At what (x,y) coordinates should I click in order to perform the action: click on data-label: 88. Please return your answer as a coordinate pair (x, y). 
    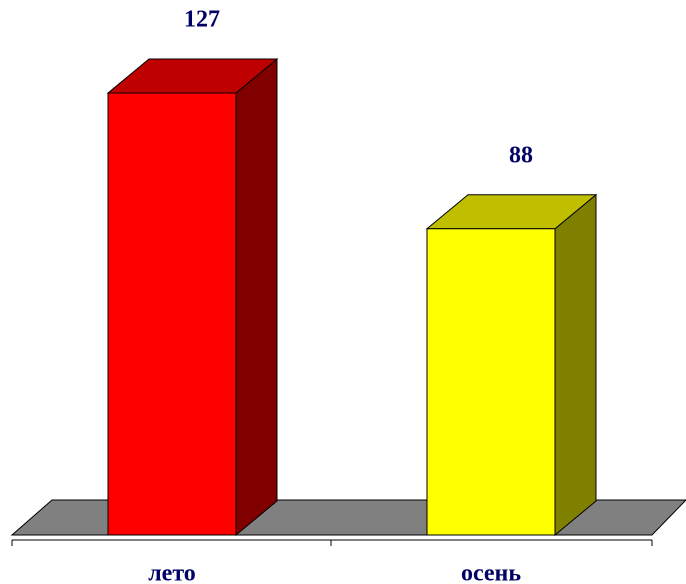
    Looking at the image, I should click on (521, 155).